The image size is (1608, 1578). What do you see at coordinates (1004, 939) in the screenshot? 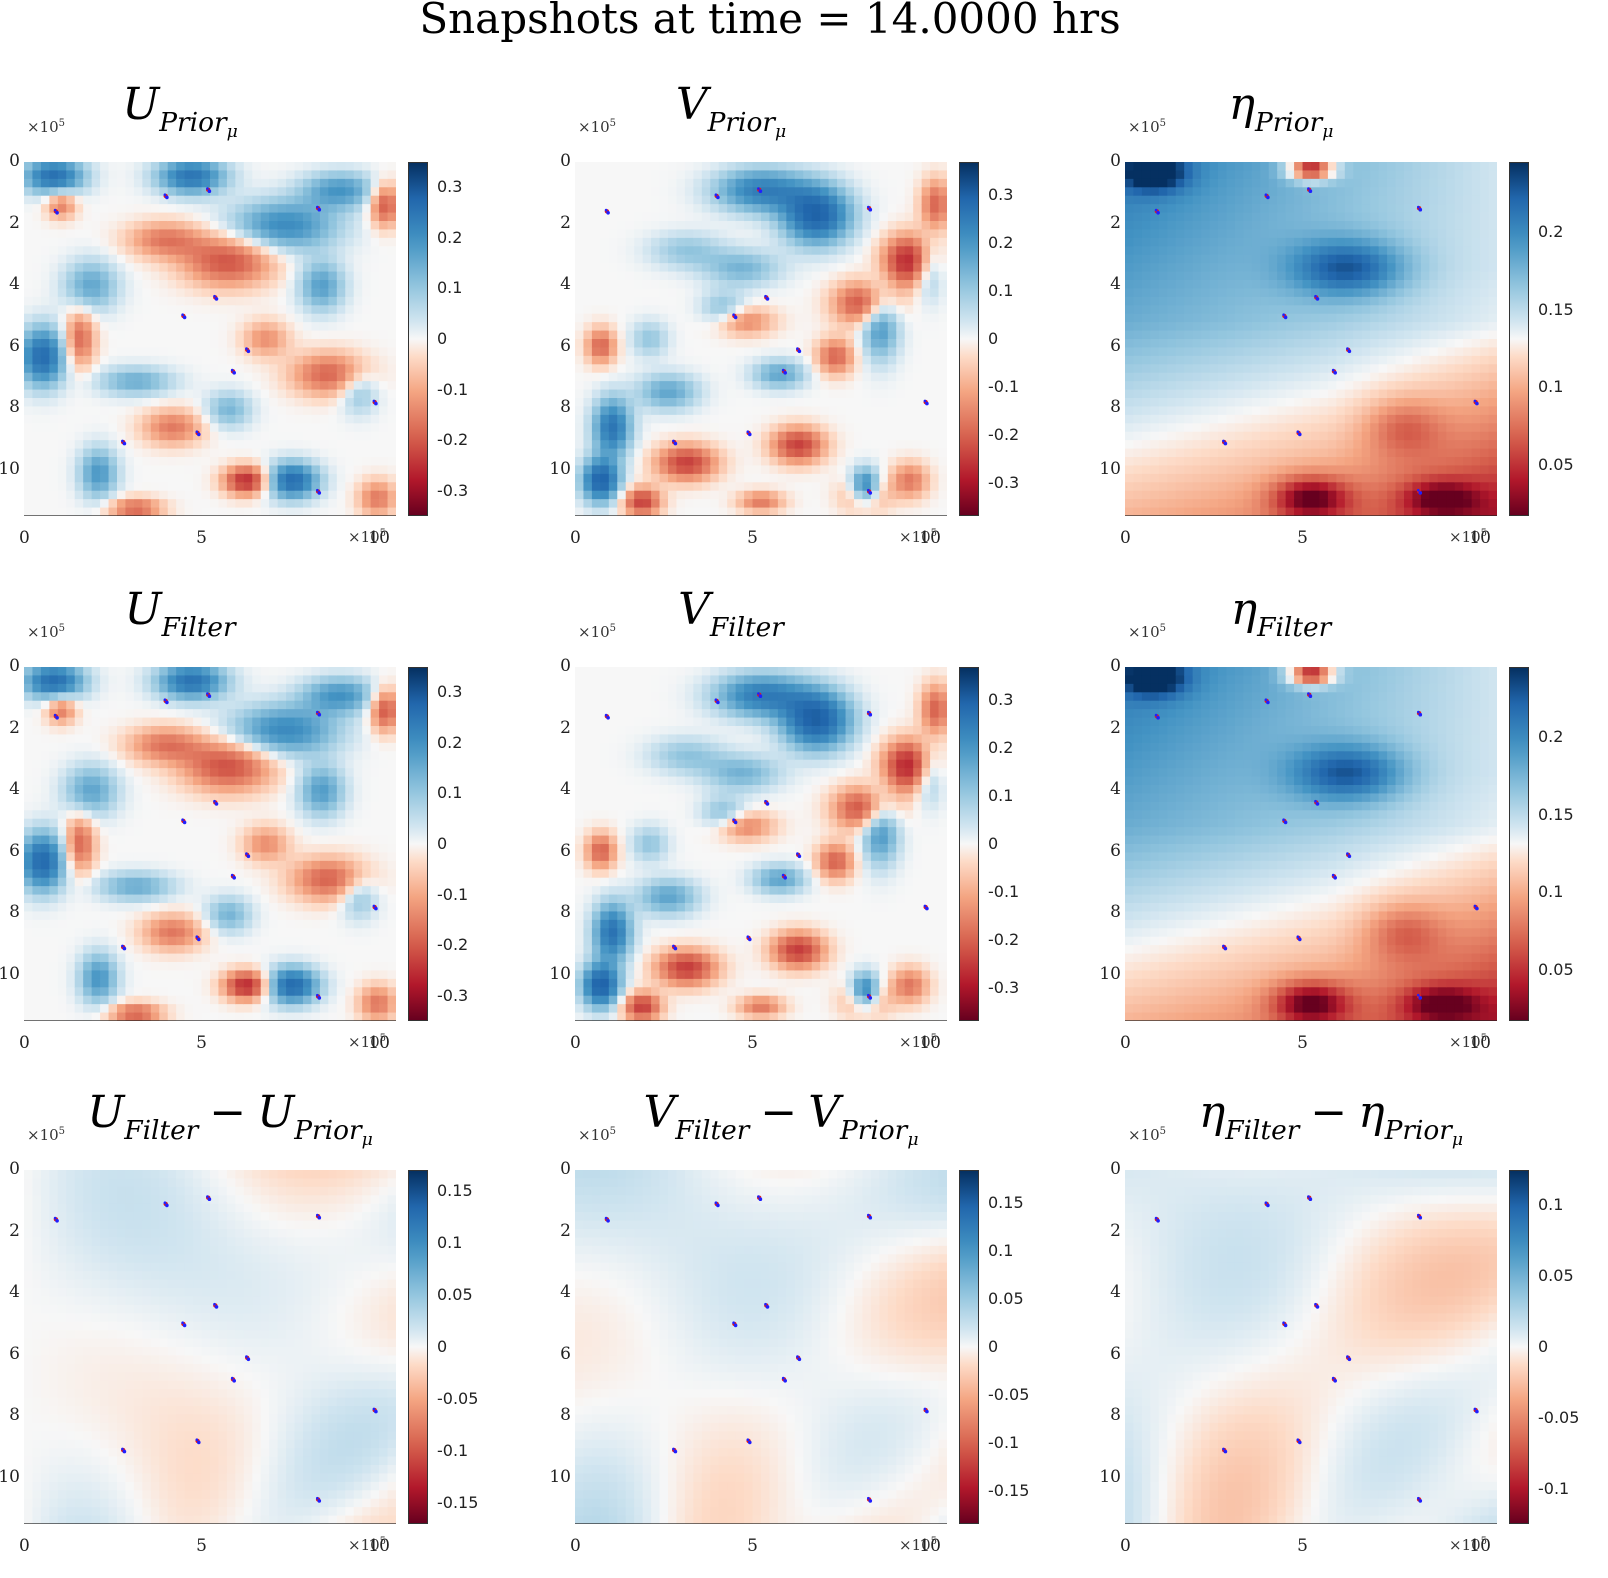
I see `colorbar-tick-label: -0.2` at bounding box center [1004, 939].